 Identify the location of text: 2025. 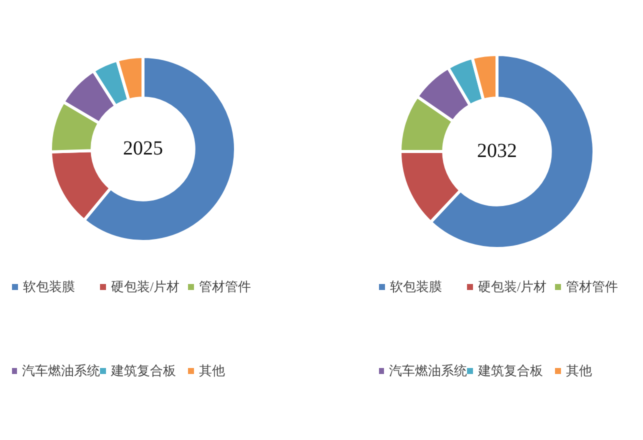
(143, 148).